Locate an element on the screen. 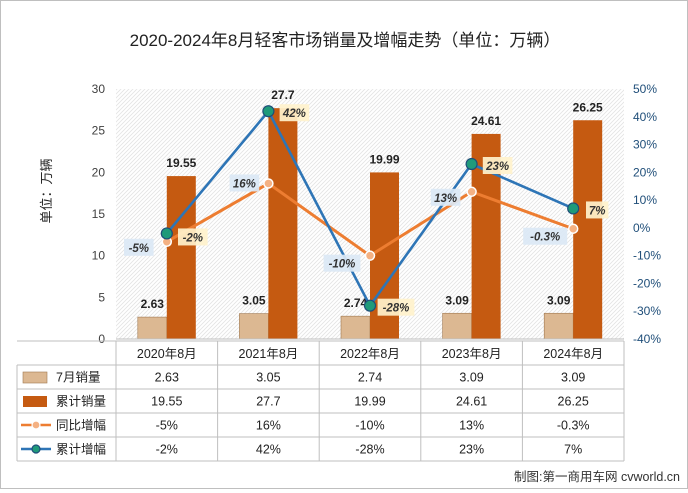 The width and height of the screenshot is (688, 493). category-label: 2022年8月 is located at coordinates (370, 354).